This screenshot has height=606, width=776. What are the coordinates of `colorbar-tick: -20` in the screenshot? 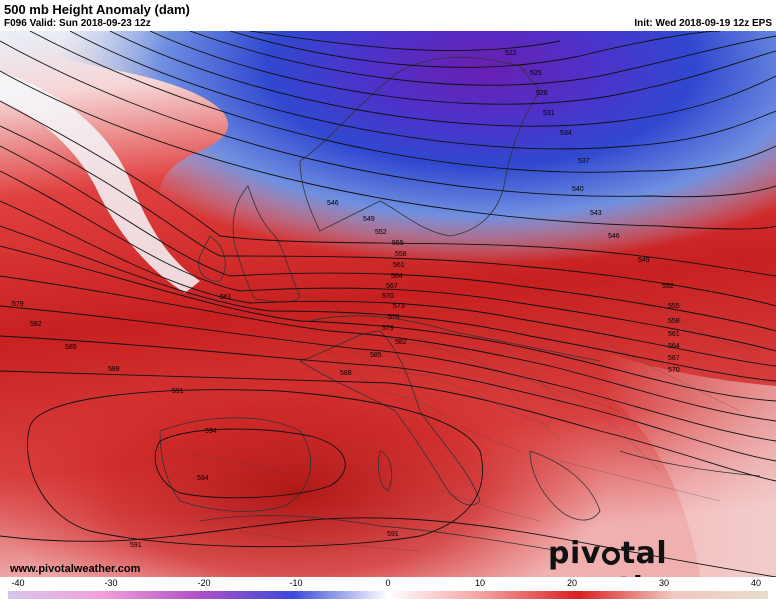 It's located at (204, 583).